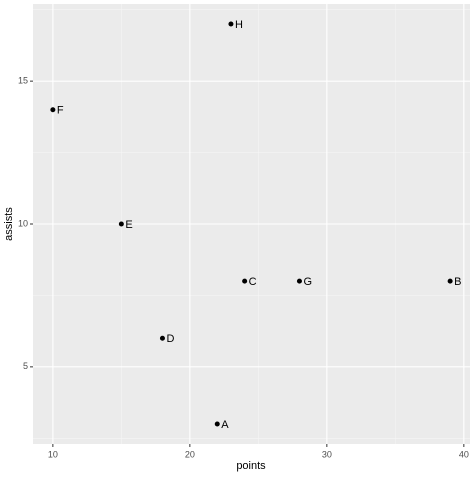  I want to click on x-tick-label: 40, so click(464, 454).